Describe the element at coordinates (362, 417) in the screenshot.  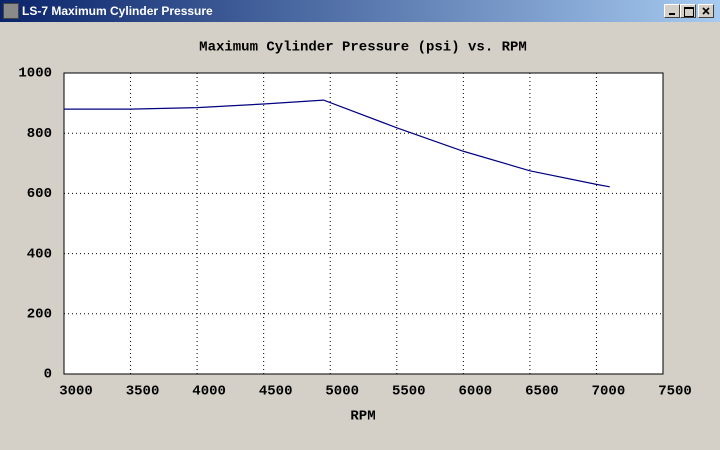
I see `x-axis-label: RPM` at that location.